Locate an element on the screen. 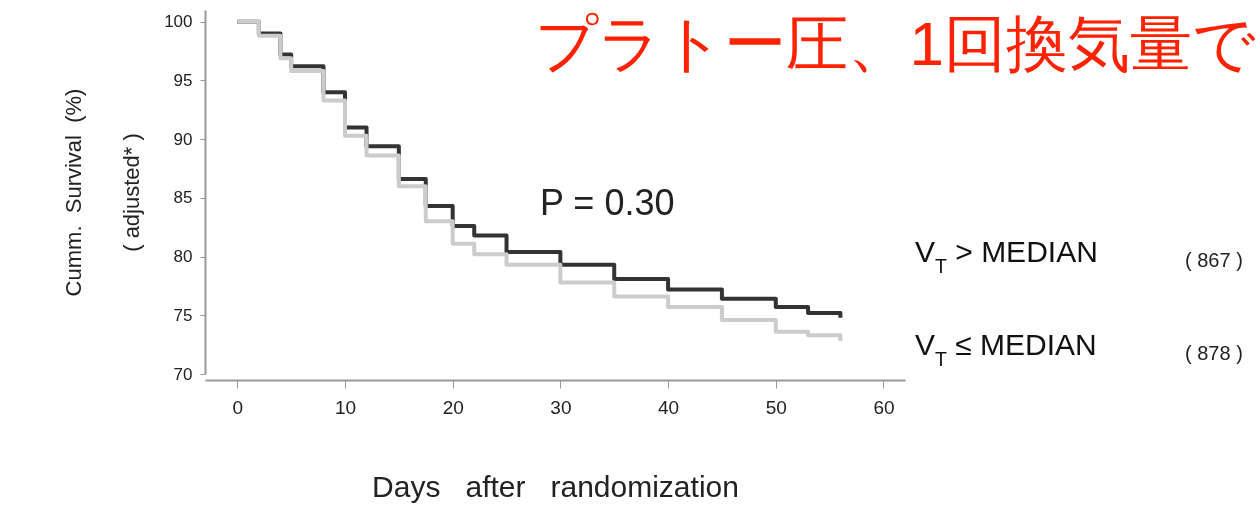 This screenshot has height=528, width=1260. x-tick-label: 60 is located at coordinates (884, 407).